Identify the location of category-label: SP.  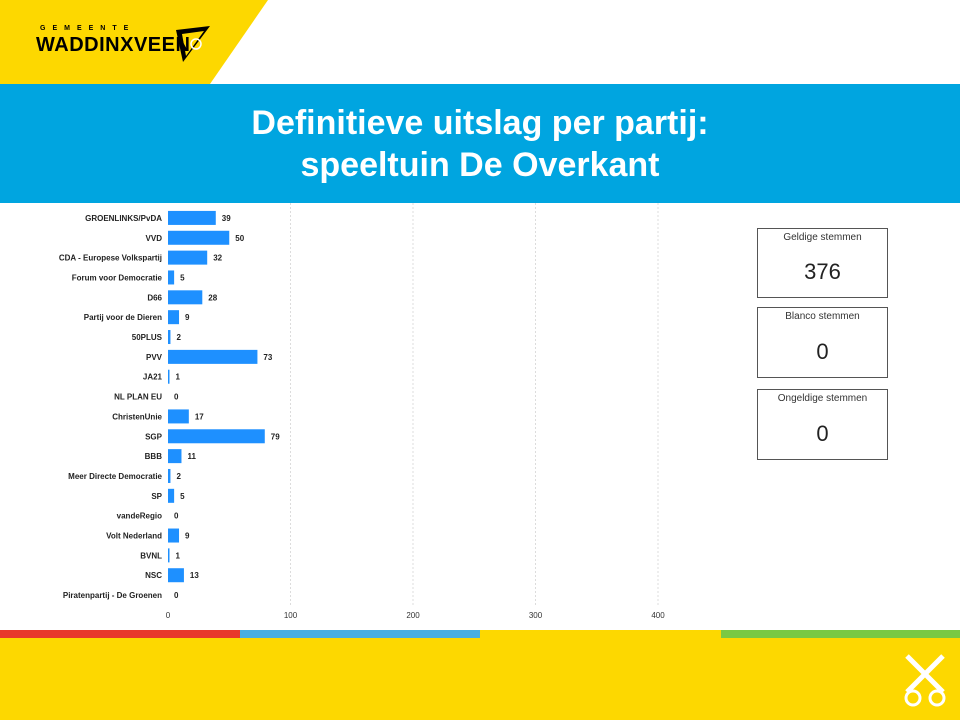
(156, 496).